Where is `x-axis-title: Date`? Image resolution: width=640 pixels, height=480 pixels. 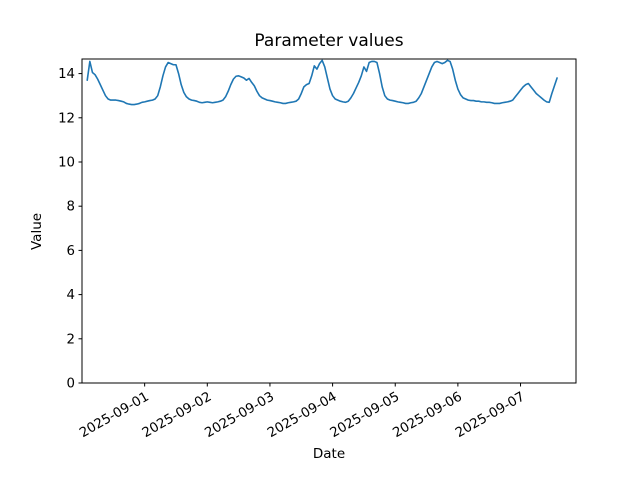
x-axis-title: Date is located at coordinates (329, 454).